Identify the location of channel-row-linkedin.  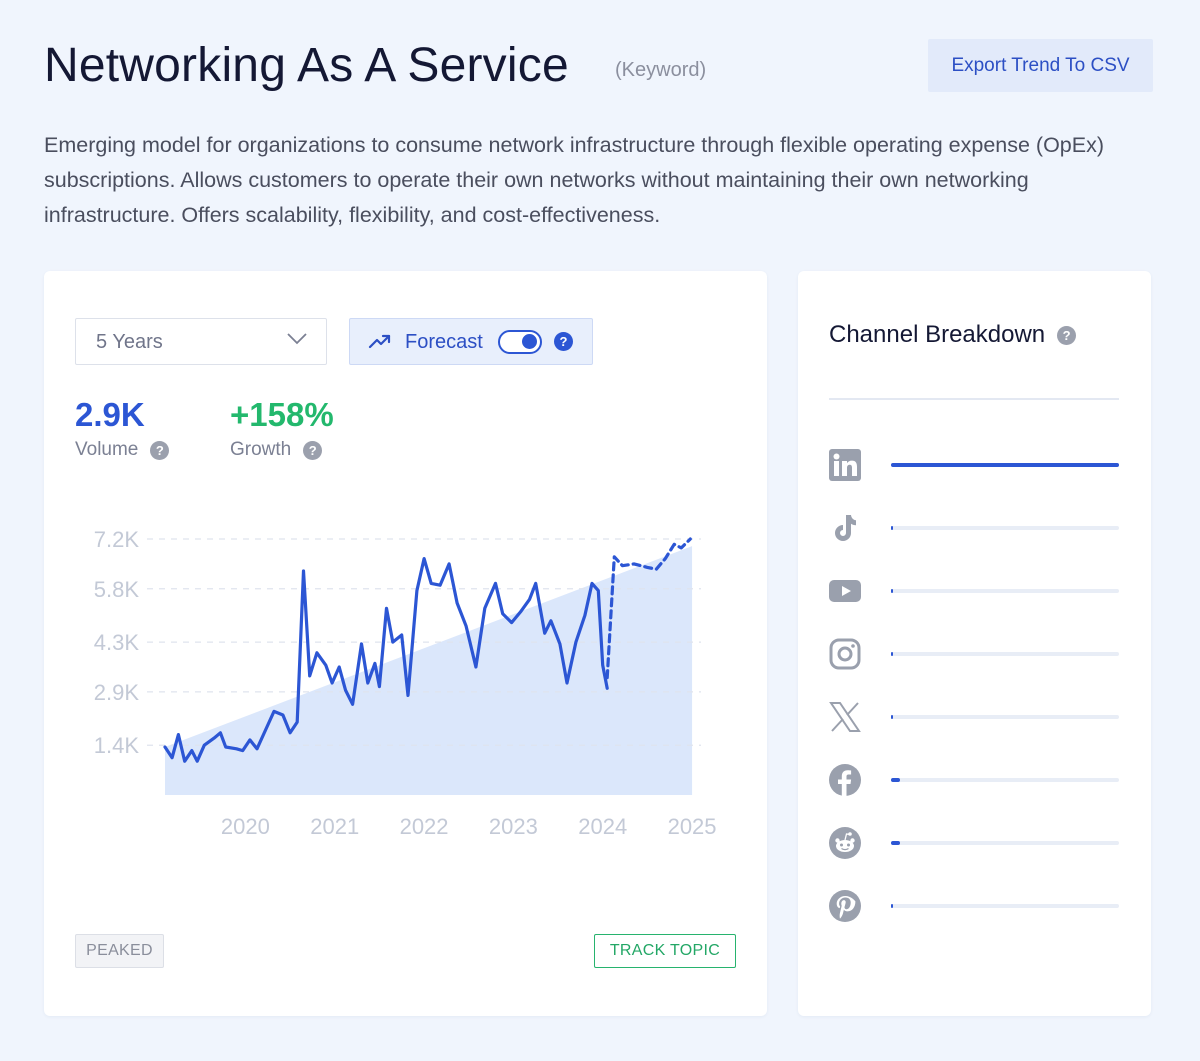
(974, 465).